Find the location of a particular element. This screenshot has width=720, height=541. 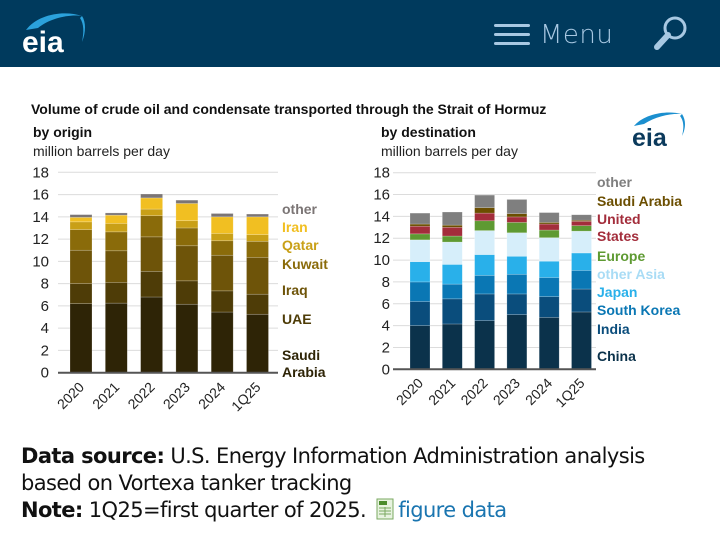

legend-label-europe: Europe is located at coordinates (621, 256).